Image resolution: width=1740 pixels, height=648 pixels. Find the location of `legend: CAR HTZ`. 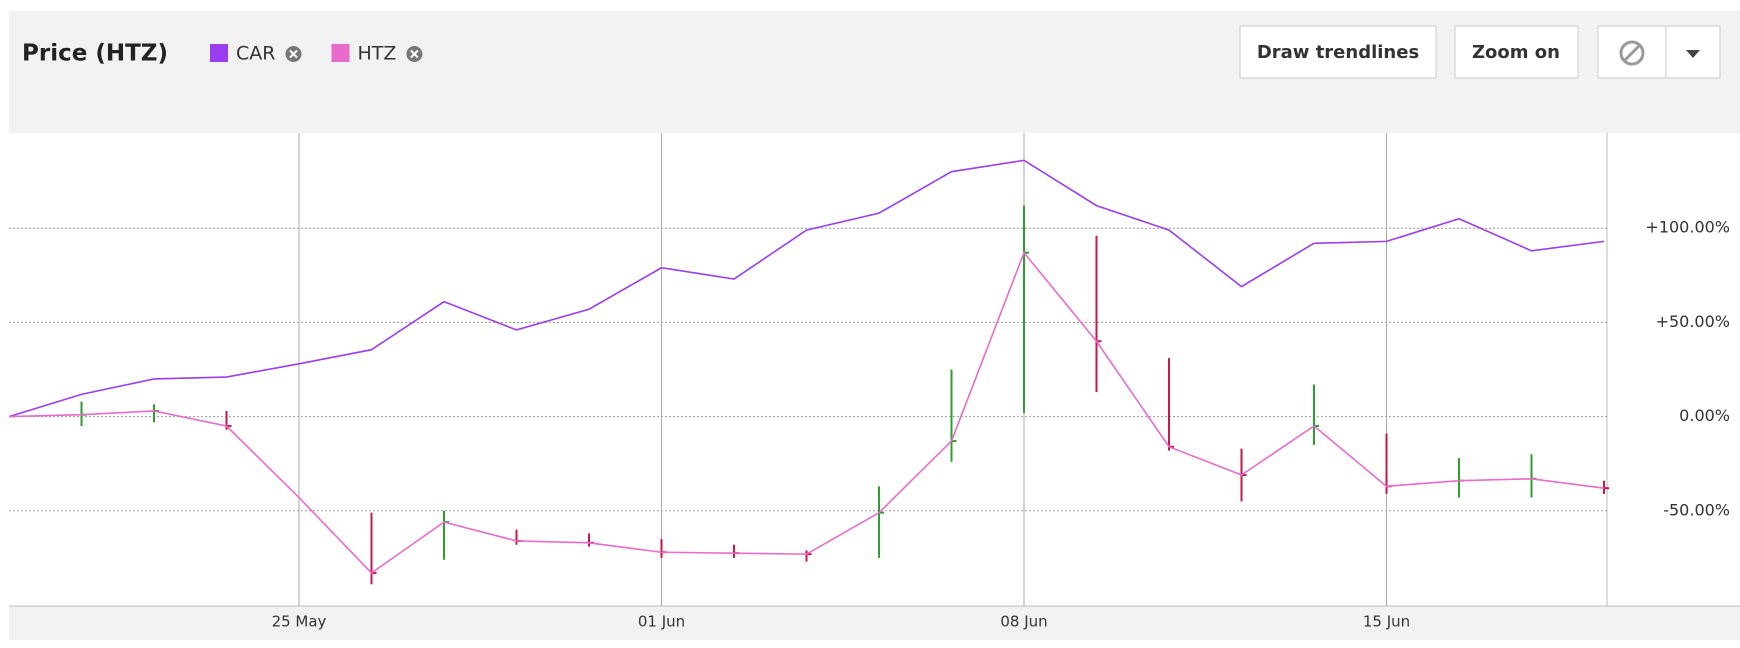

legend: CAR HTZ is located at coordinates (316, 54).